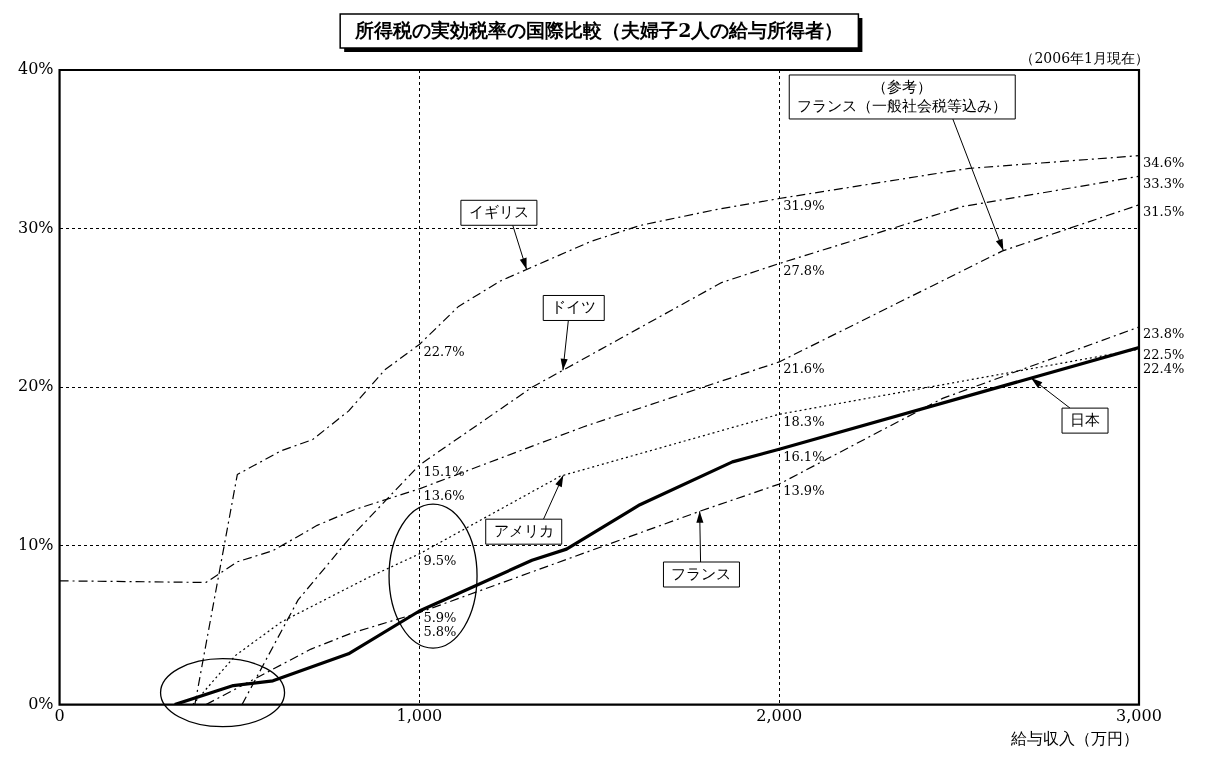 This screenshot has width=1209, height=767. Describe the element at coordinates (498, 212) in the screenshot. I see `text: イギリス` at that location.